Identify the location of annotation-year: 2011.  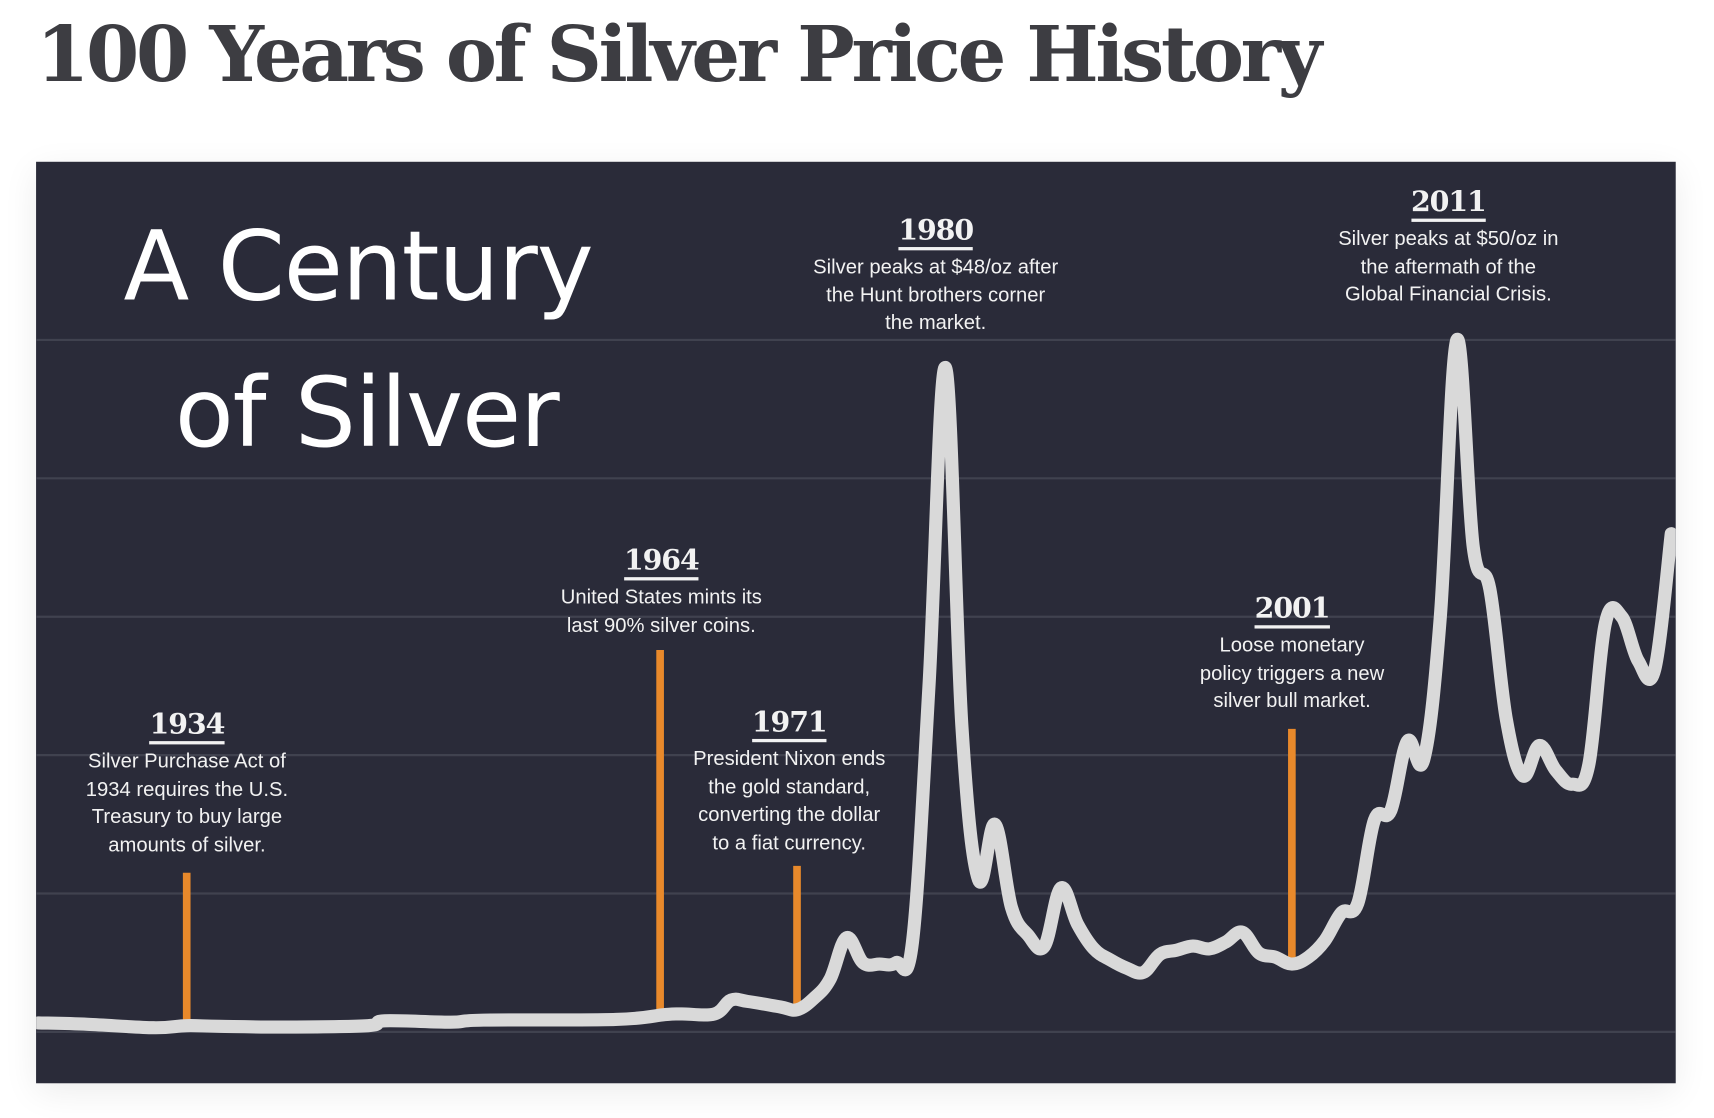
(1448, 204).